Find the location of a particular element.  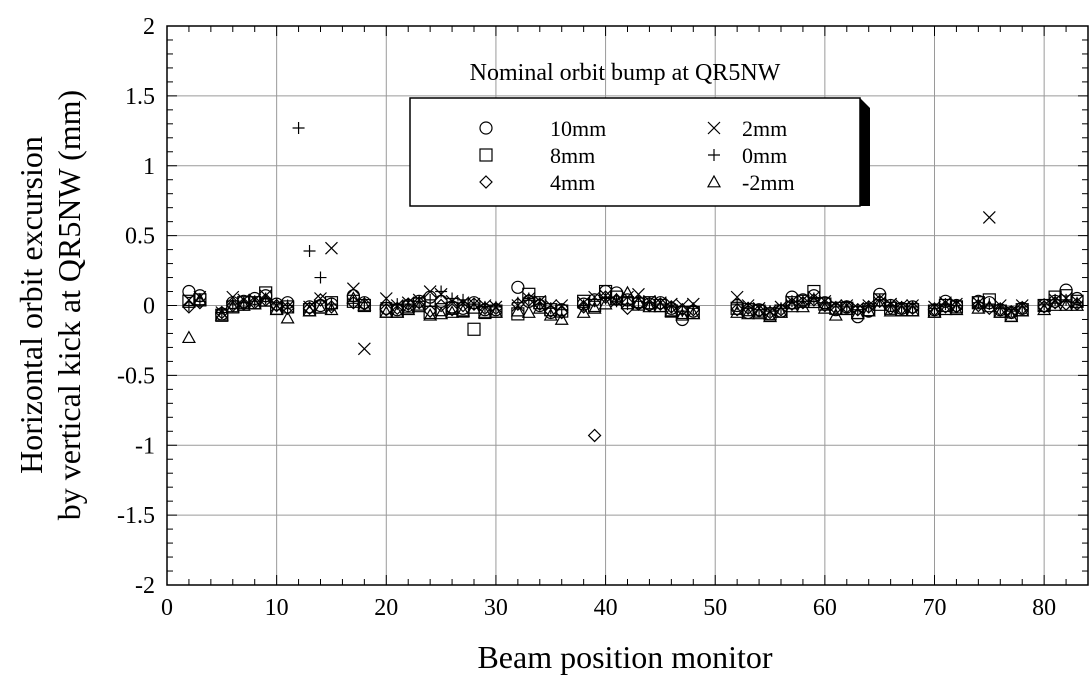

legend-label: 0mm is located at coordinates (764, 155).